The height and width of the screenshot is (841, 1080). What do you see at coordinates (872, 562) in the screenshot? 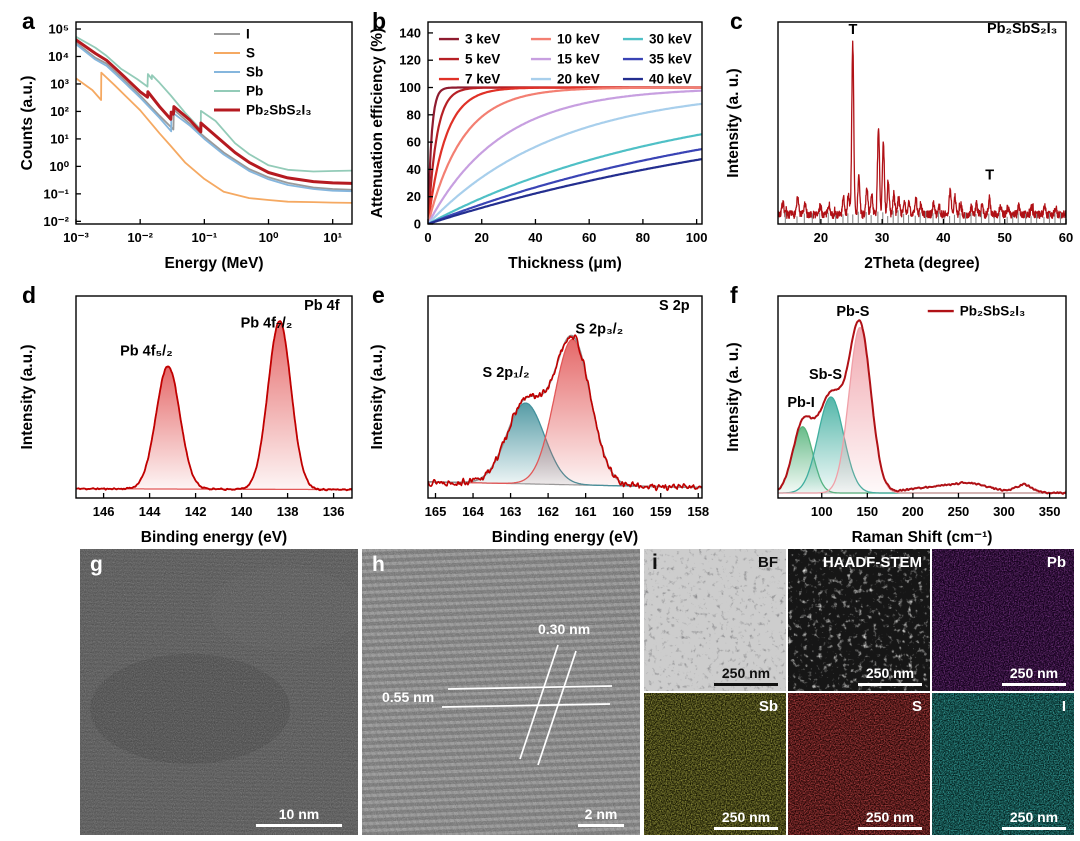
I see `tile-label-haadf-stem: HAADF-STEM` at bounding box center [872, 562].